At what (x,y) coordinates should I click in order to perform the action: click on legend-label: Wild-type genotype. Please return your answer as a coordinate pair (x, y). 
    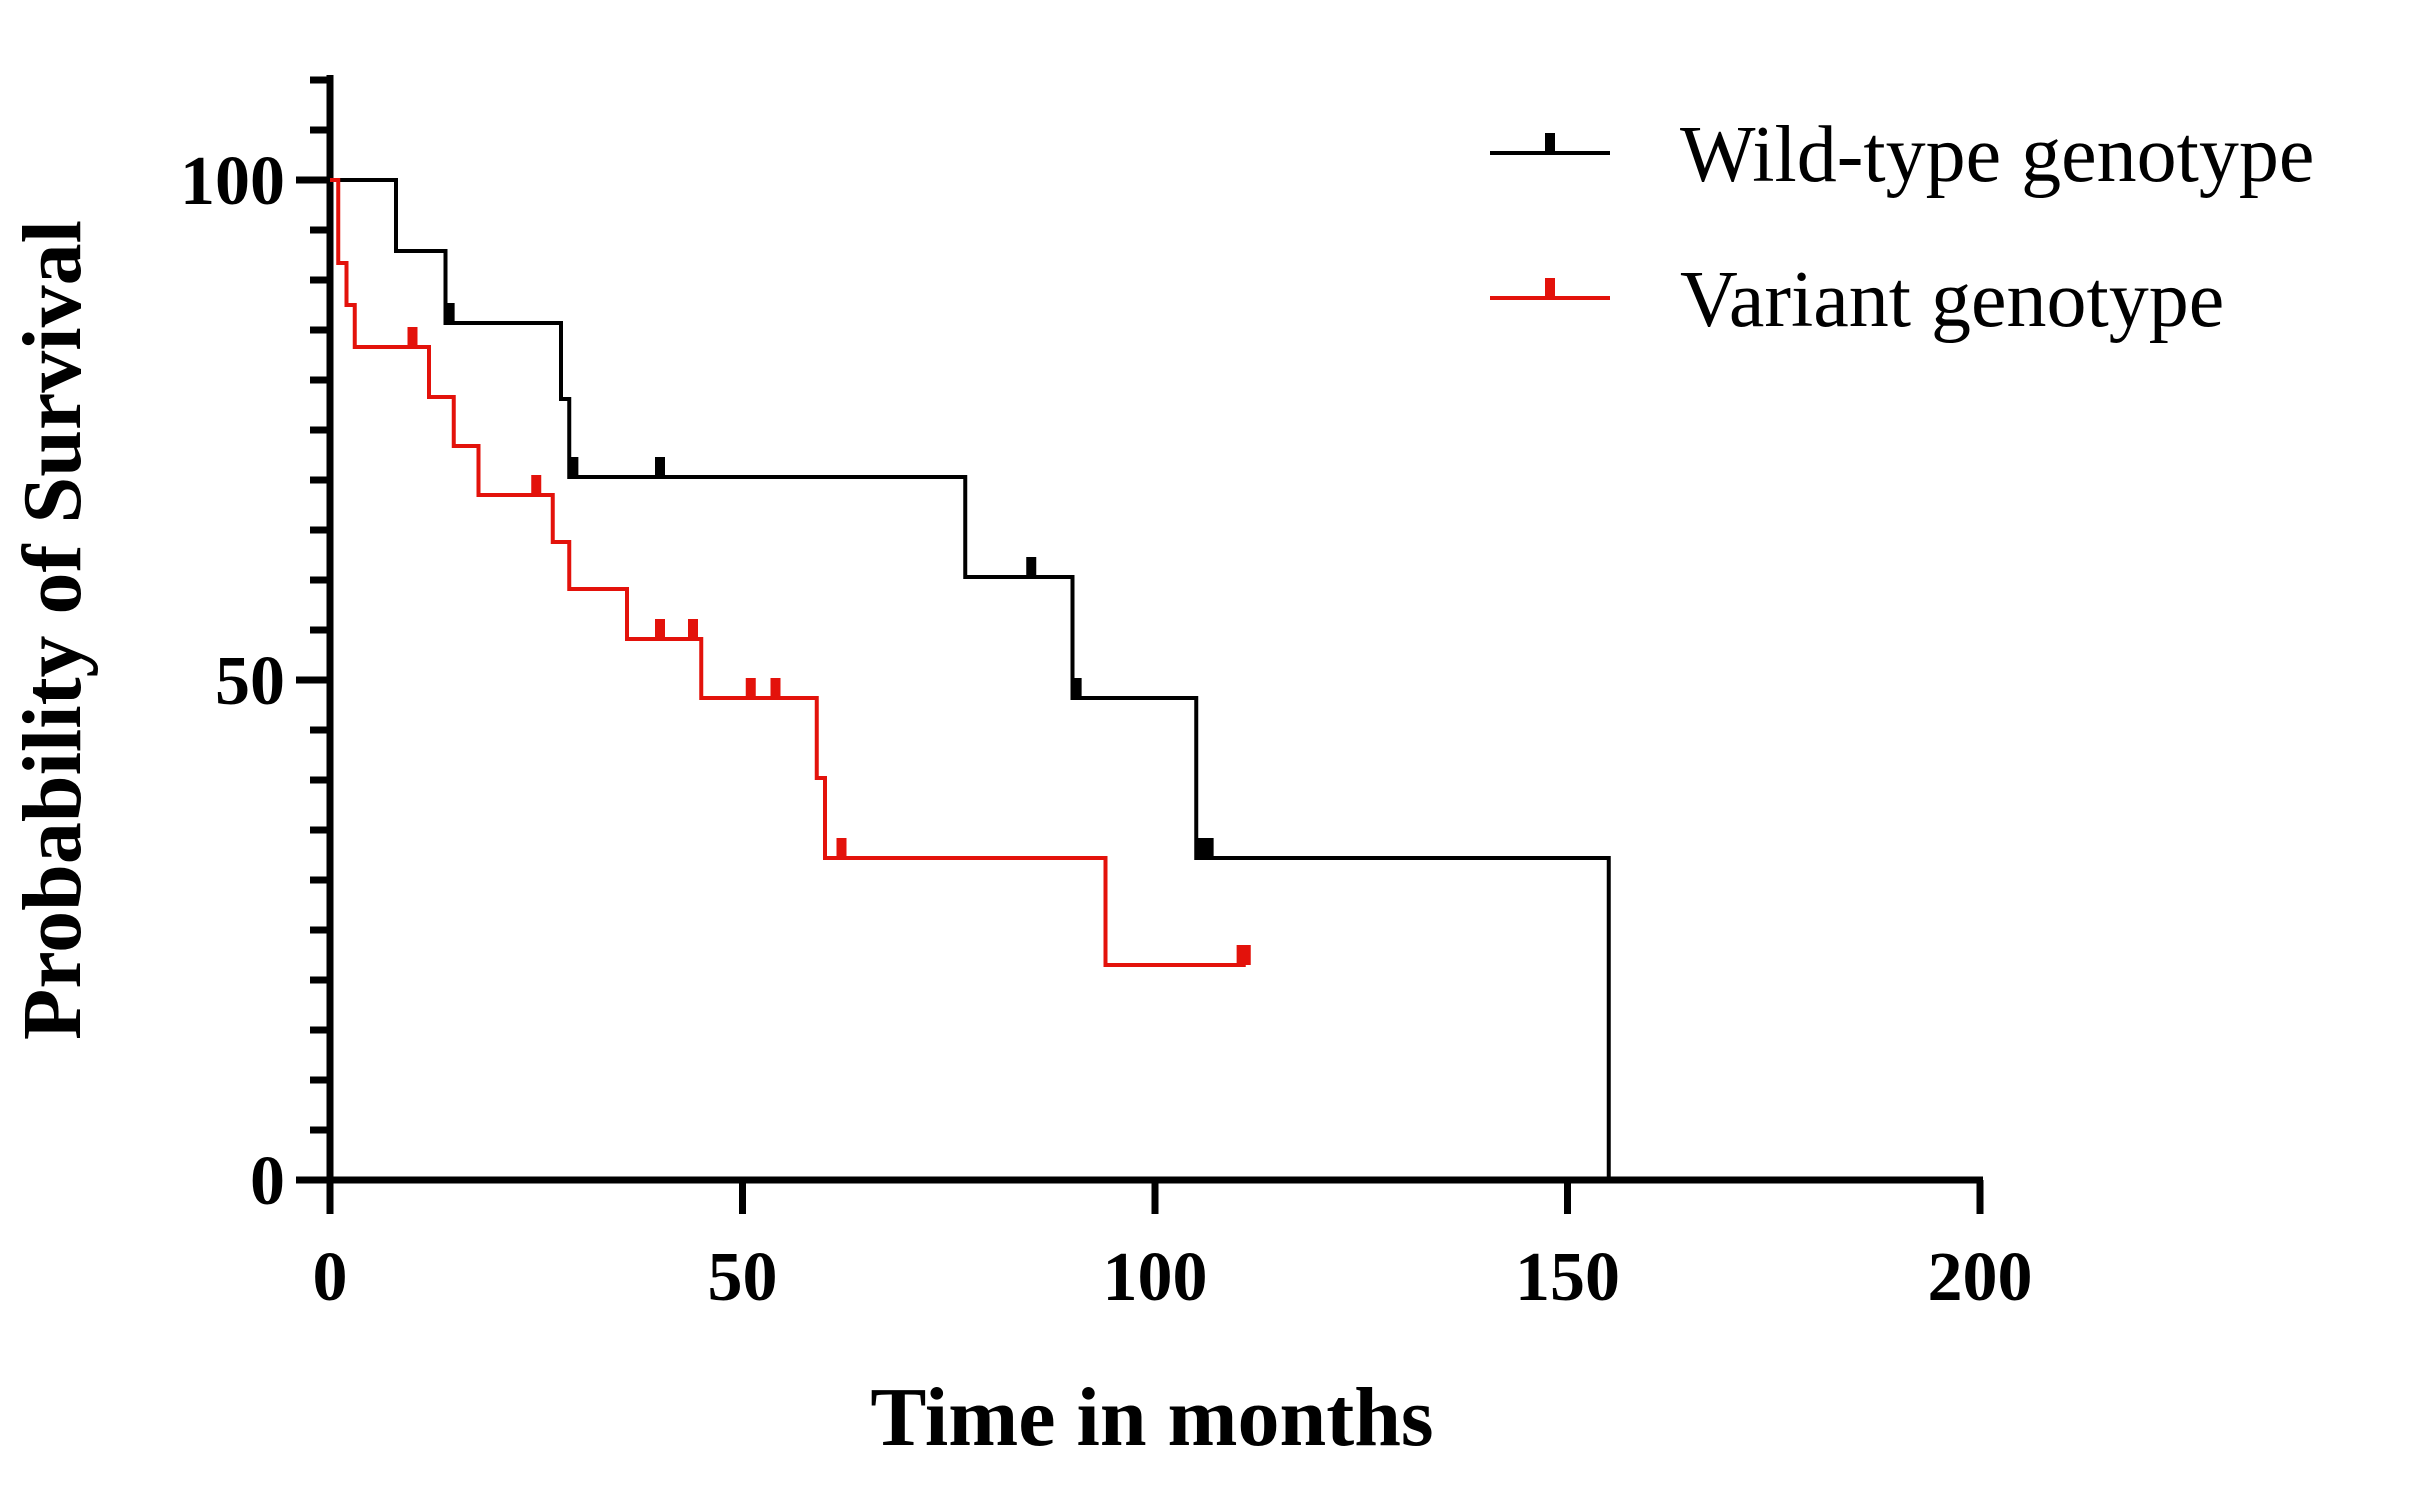
    Looking at the image, I should click on (1997, 155).